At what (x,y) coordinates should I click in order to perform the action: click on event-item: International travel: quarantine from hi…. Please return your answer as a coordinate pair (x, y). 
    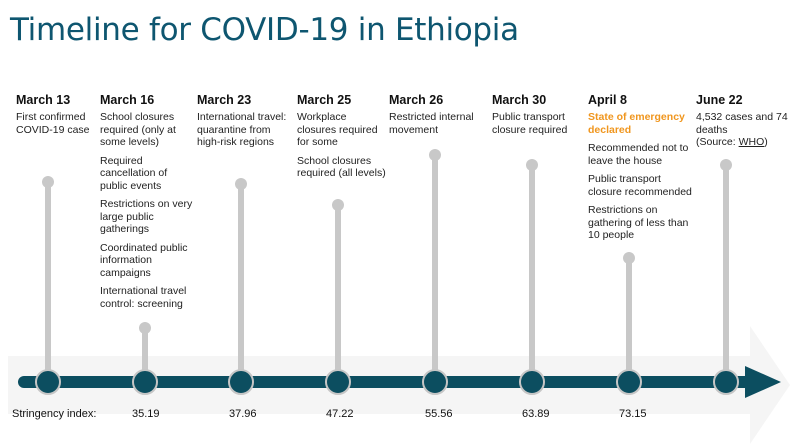
    Looking at the image, I should click on (242, 129).